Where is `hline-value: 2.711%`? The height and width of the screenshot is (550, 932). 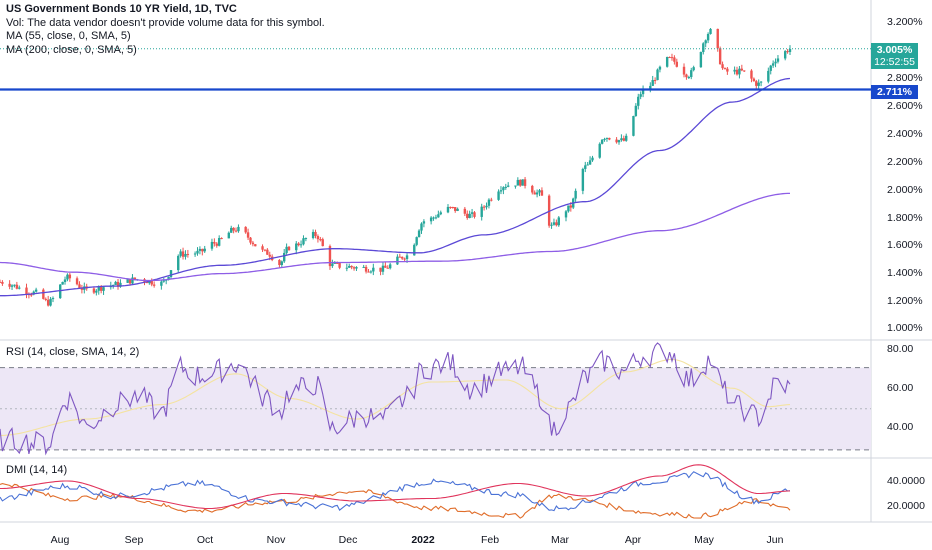
hline-value: 2.711% is located at coordinates (894, 92).